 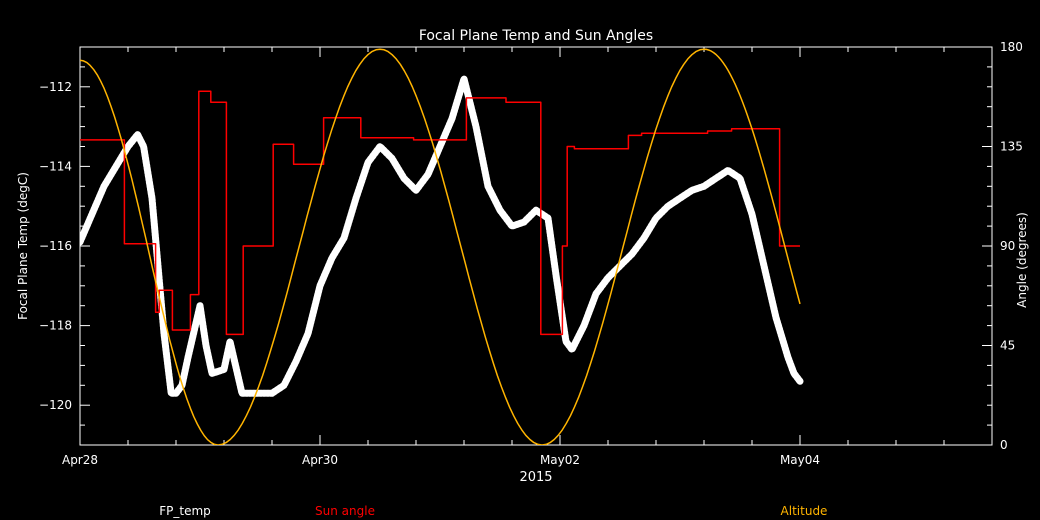 What do you see at coordinates (800, 460) in the screenshot?
I see `x-tick-label: May04` at bounding box center [800, 460].